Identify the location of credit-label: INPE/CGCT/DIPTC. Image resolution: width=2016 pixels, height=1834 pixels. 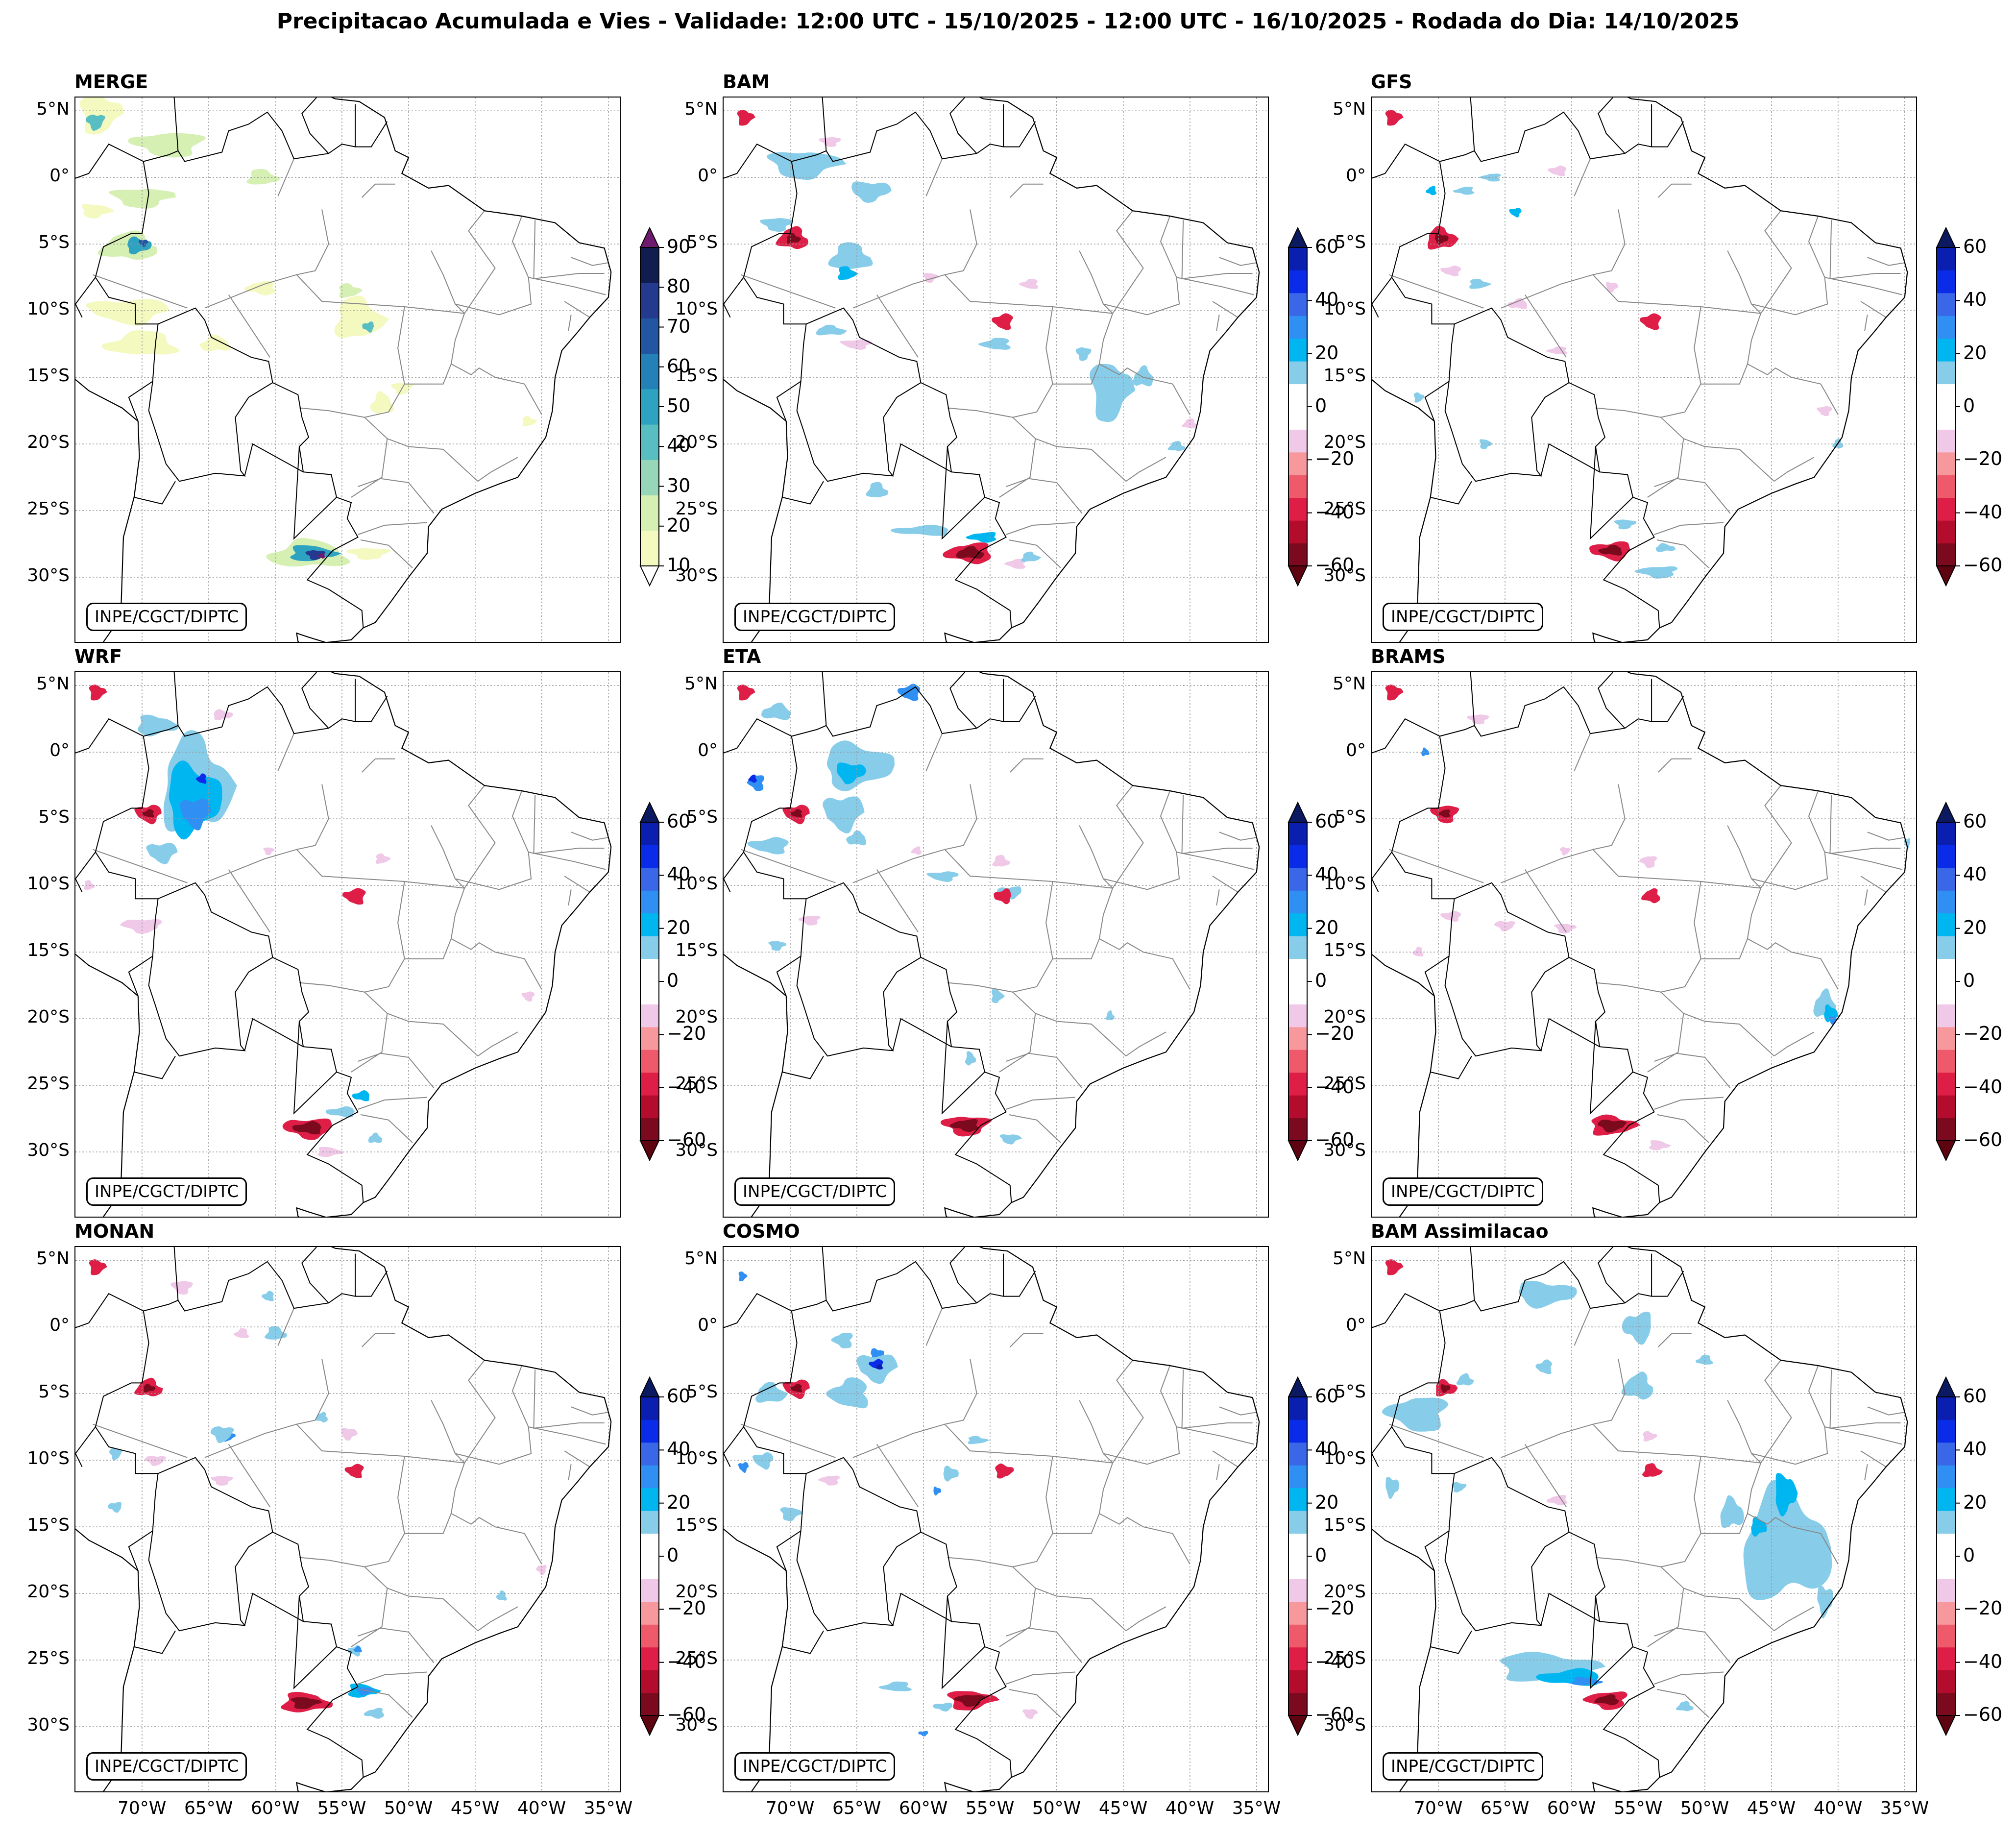
(166, 1192).